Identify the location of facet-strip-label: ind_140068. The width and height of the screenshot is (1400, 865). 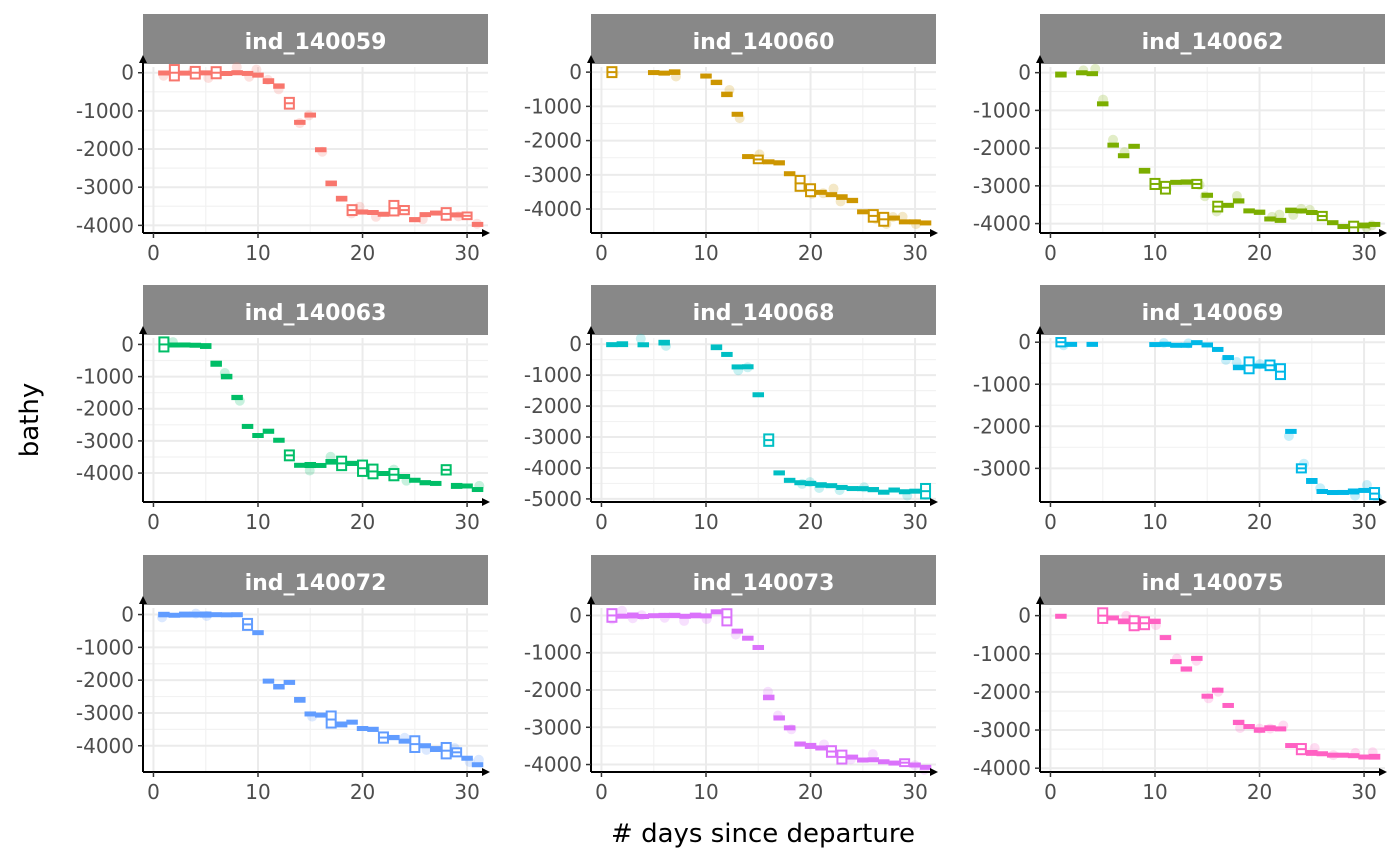
(764, 313).